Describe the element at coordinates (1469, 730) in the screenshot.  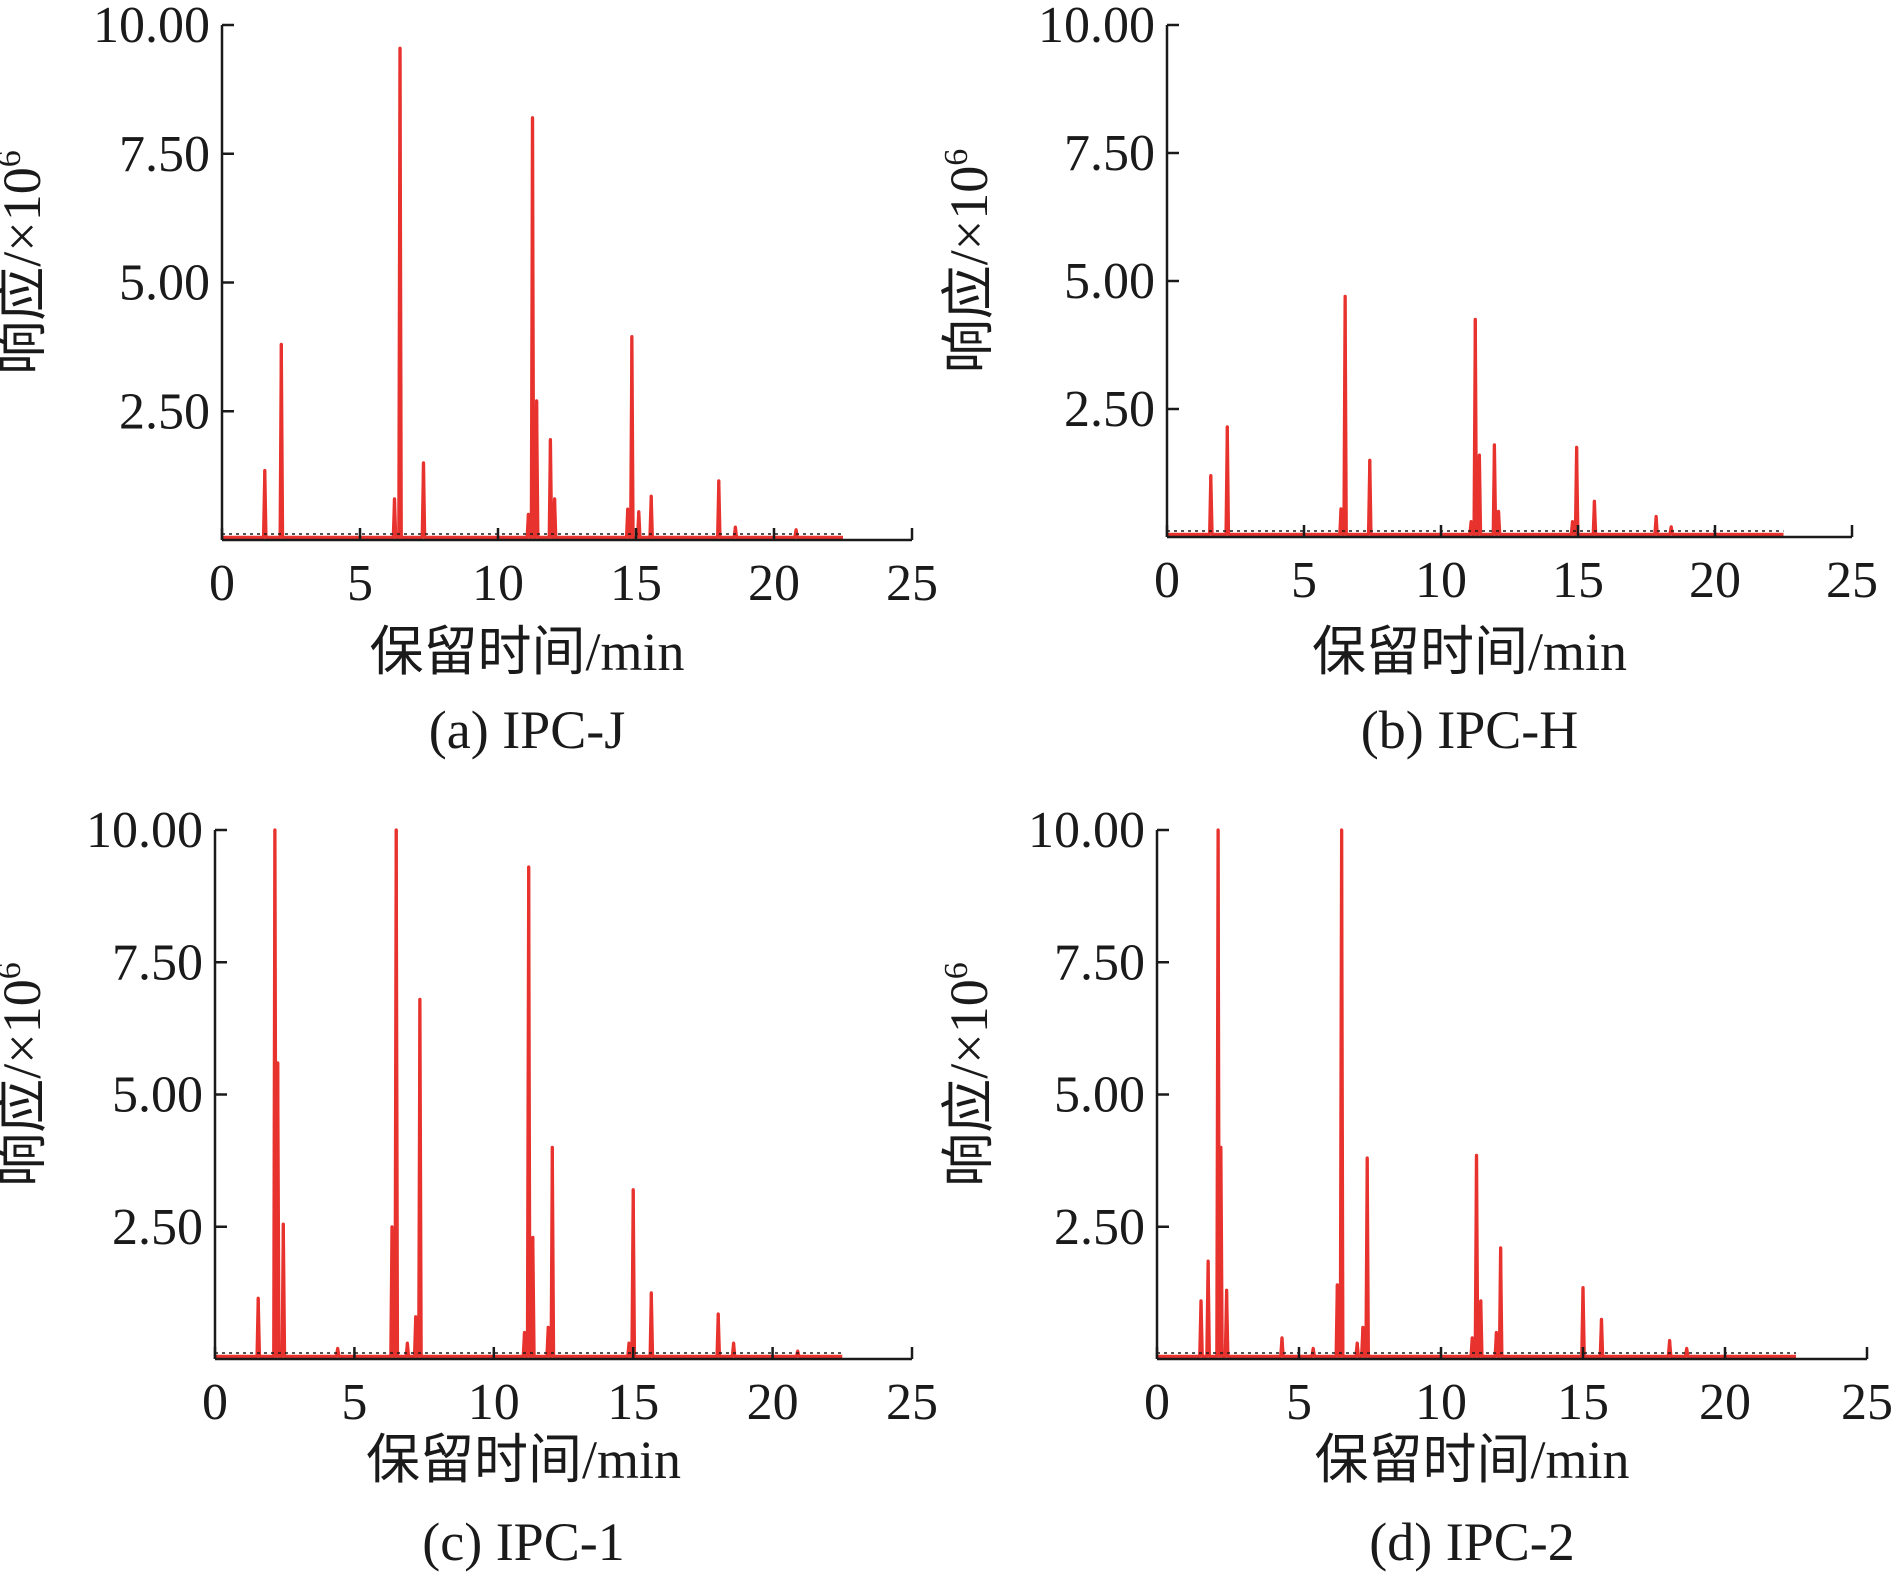
I see `panel-caption: (b) IPC-H` at that location.